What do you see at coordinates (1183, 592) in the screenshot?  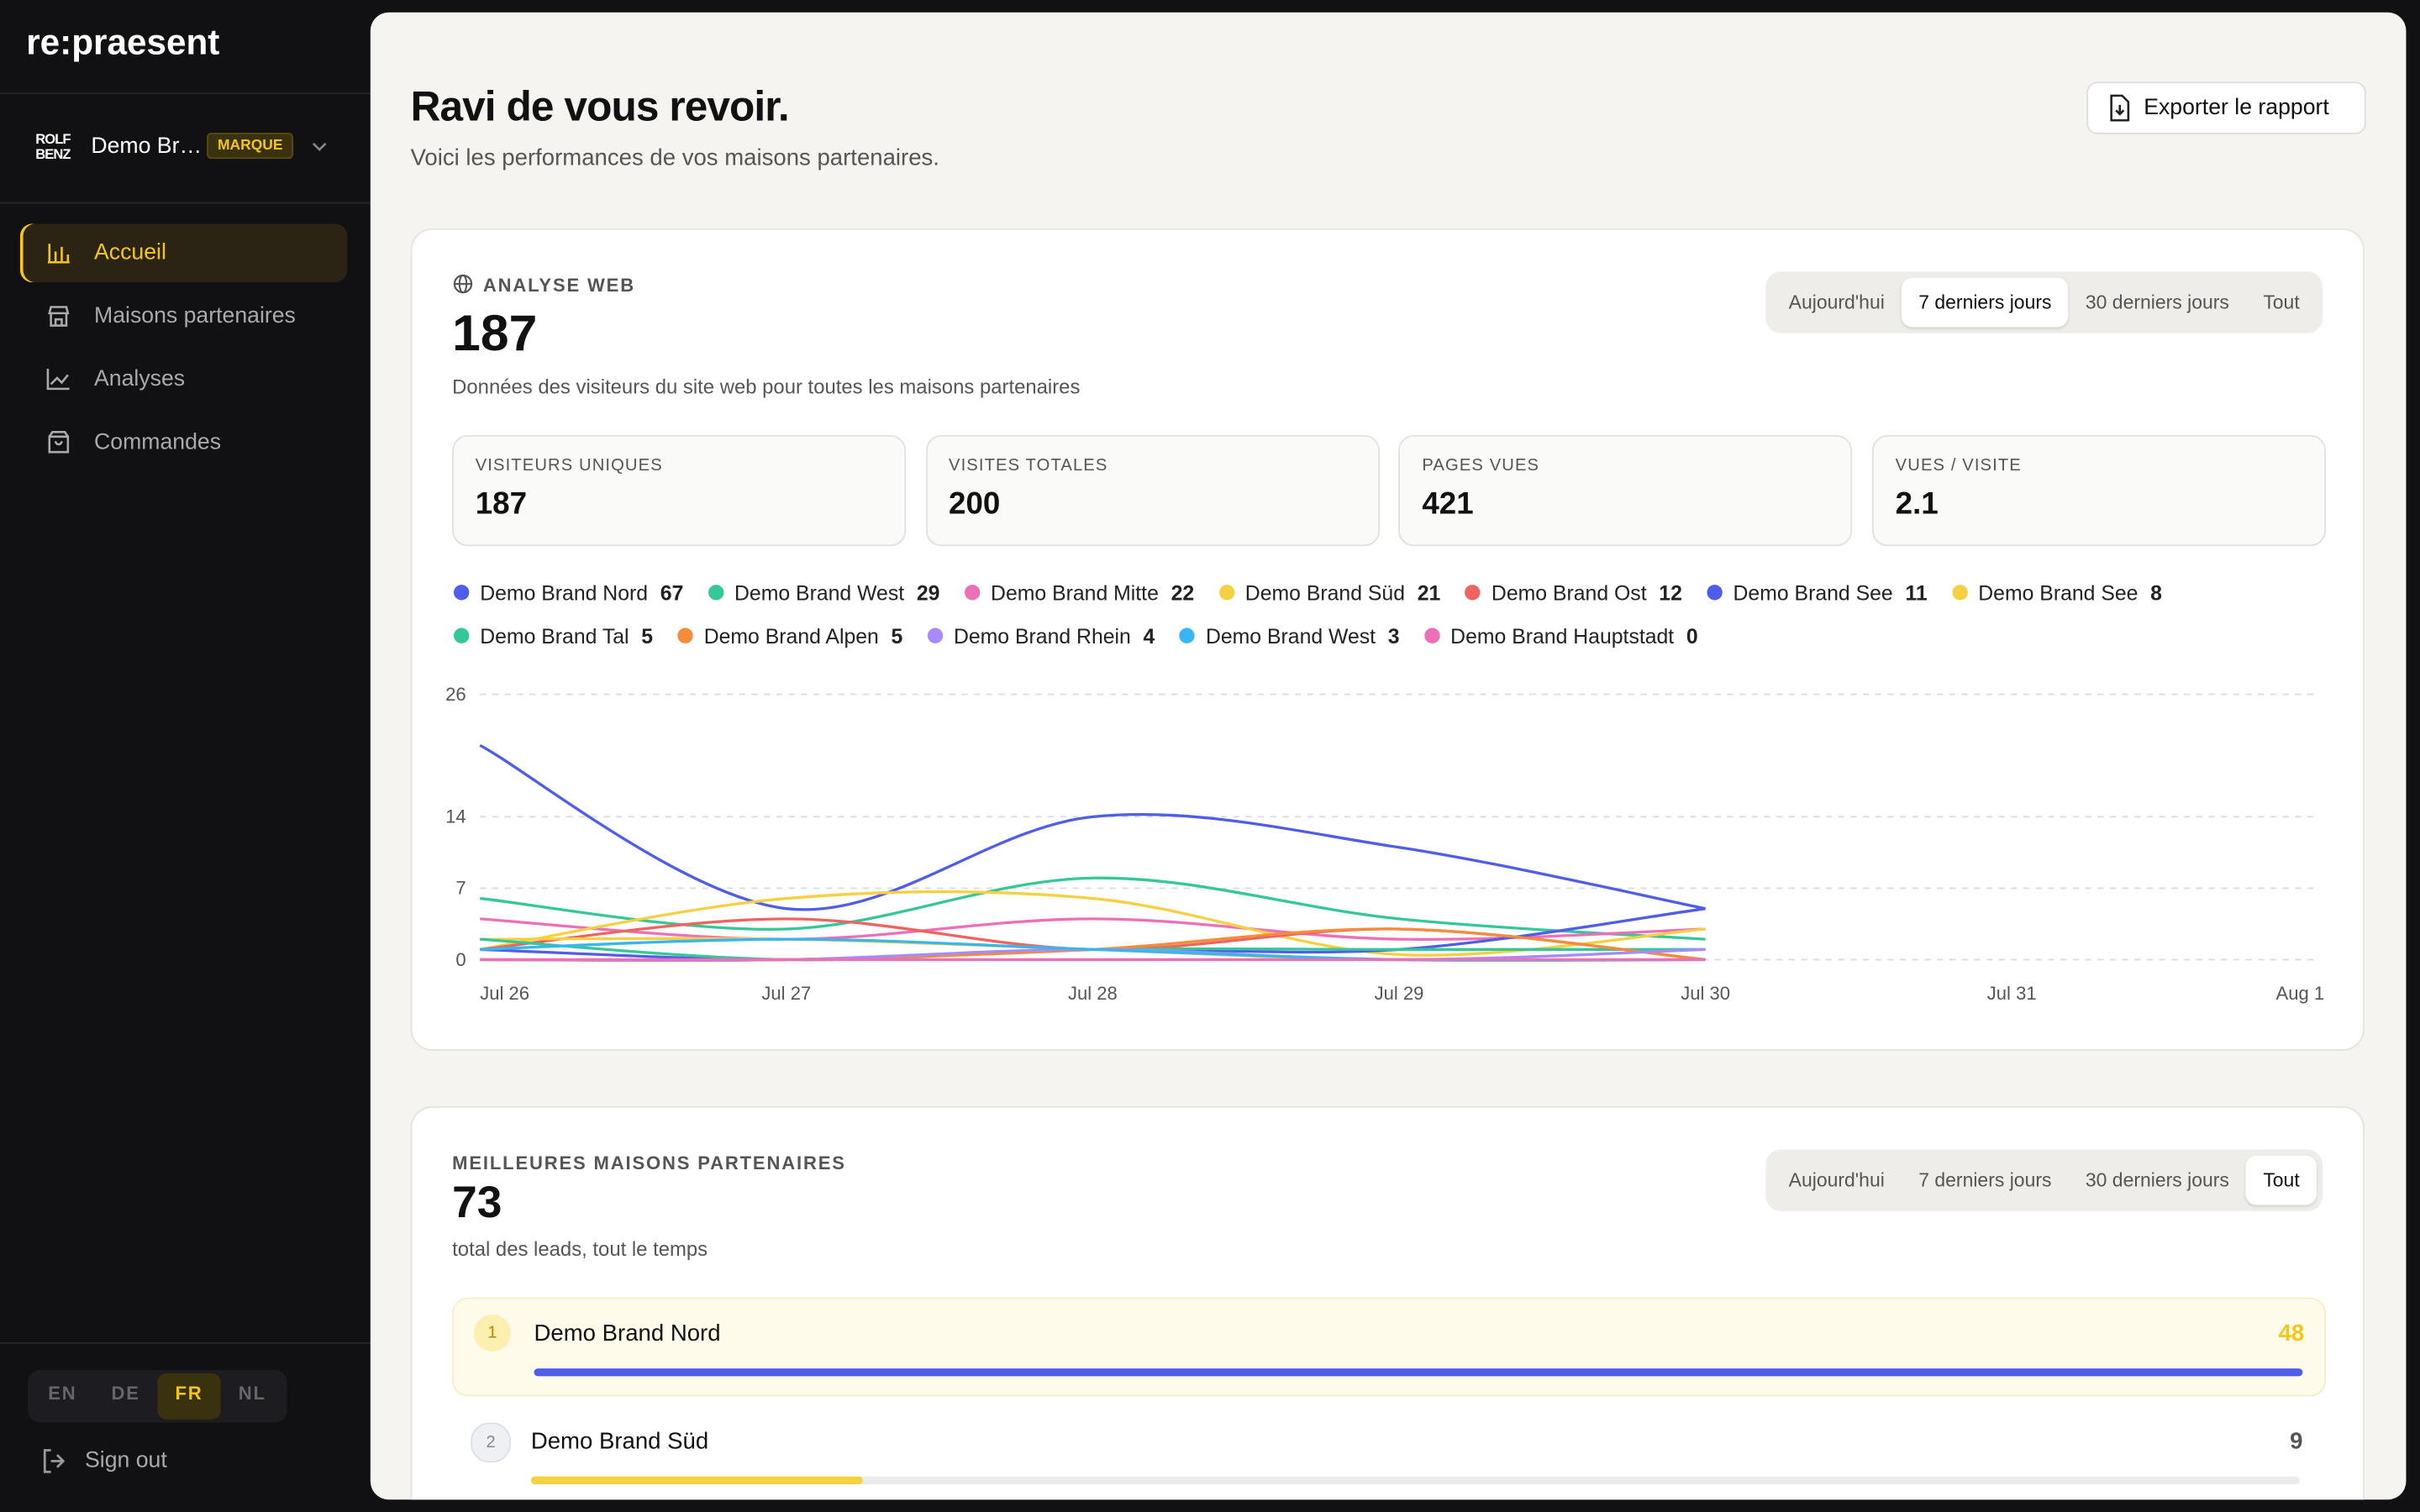 I see `legend-total: 22` at bounding box center [1183, 592].